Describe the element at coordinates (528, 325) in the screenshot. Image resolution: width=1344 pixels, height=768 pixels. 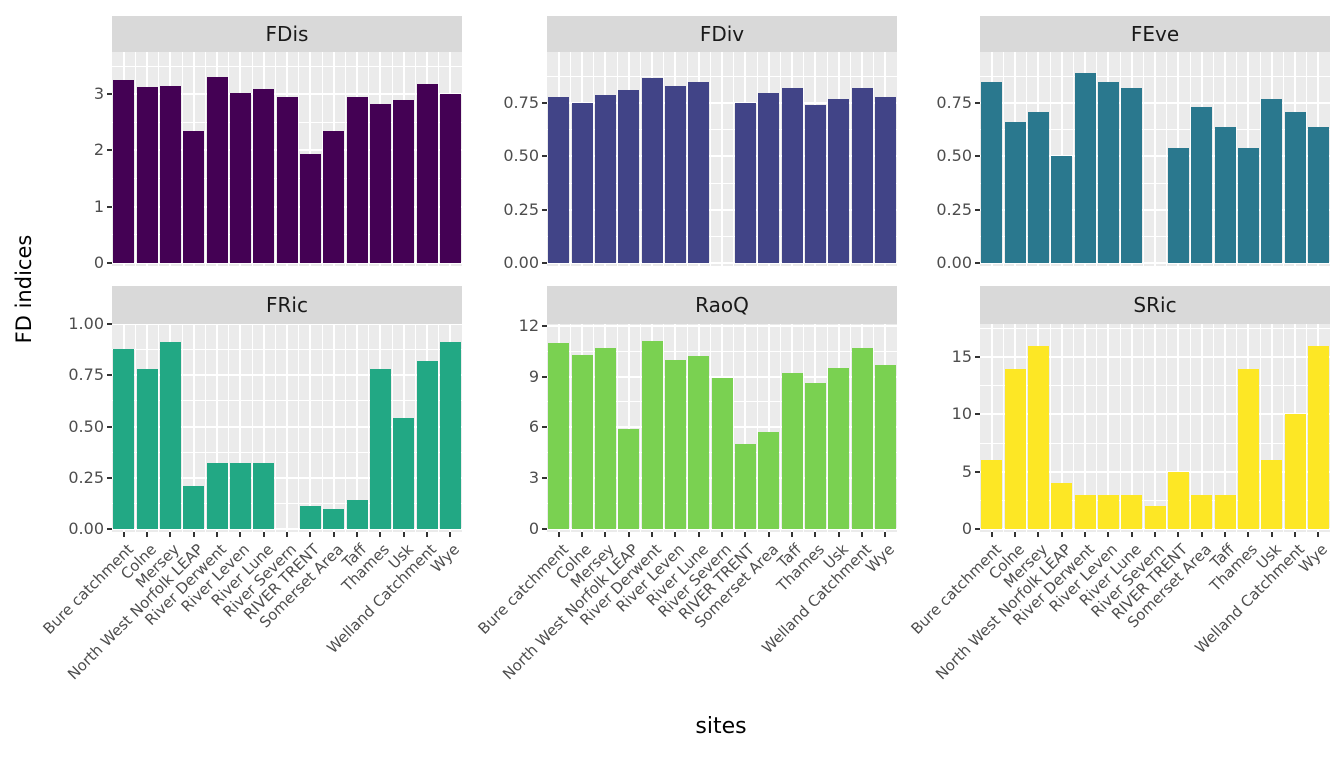
I see `y-tick-label: 12` at that location.